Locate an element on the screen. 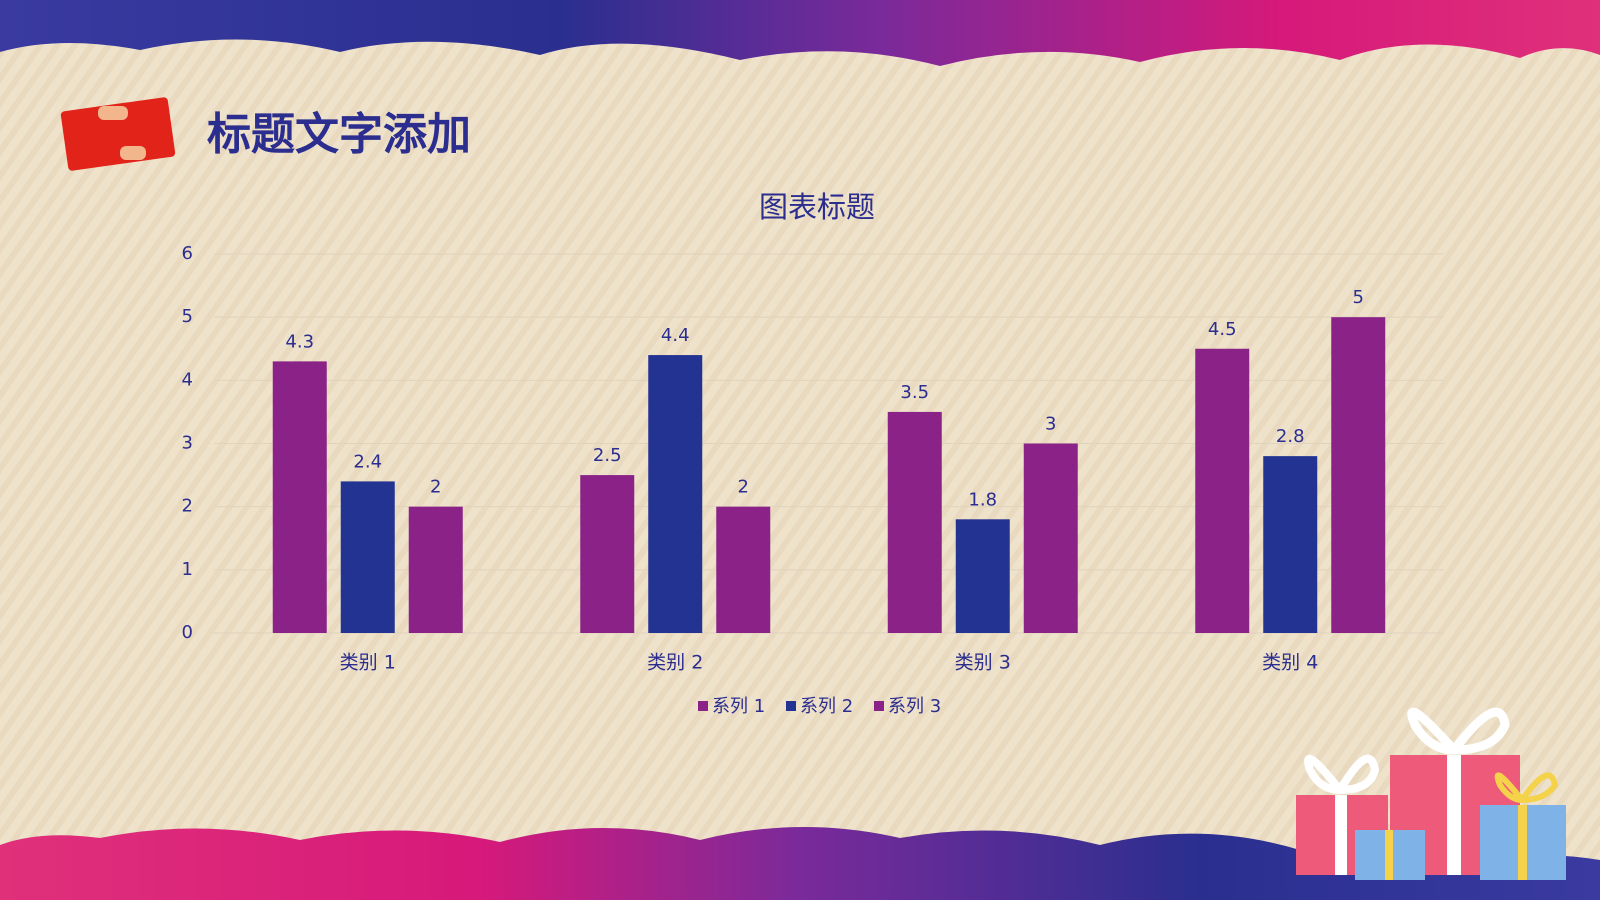  red-envelope-icon is located at coordinates (118, 134).